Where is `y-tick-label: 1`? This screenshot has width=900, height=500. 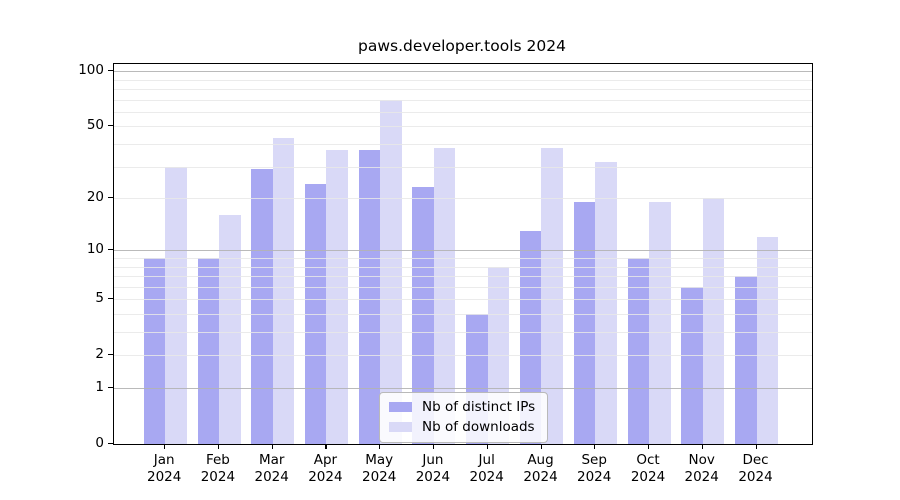
y-tick-label: 1 is located at coordinates (99, 387).